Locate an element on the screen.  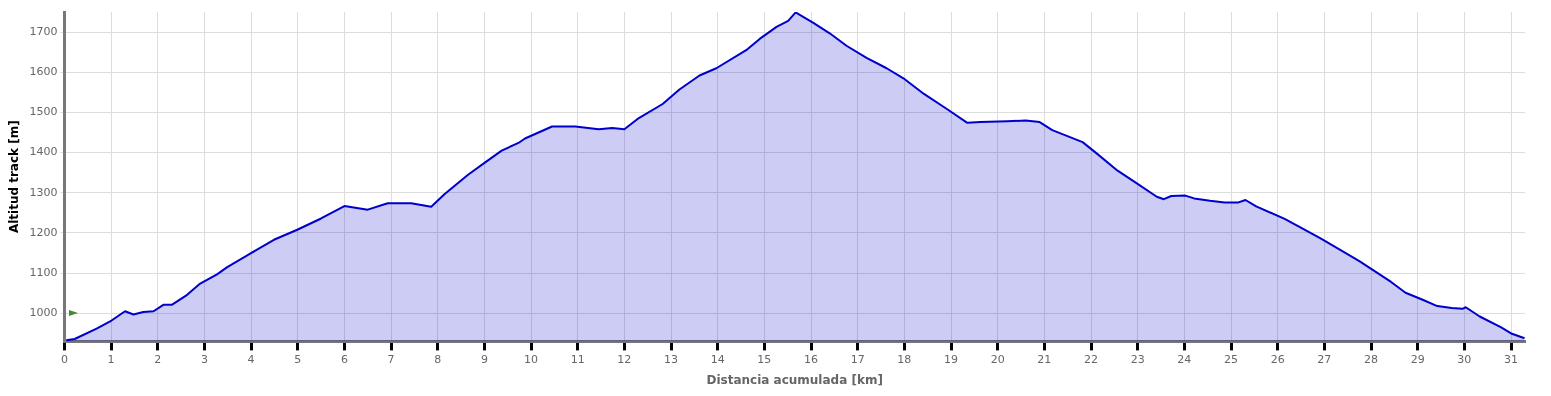
x-tick-label: 13 is located at coordinates (671, 359).